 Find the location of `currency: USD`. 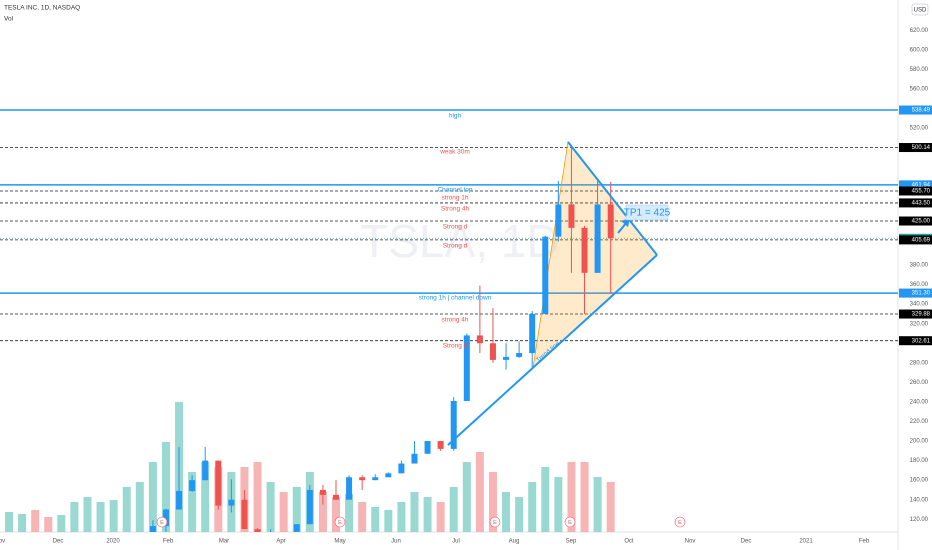

currency: USD is located at coordinates (920, 11).